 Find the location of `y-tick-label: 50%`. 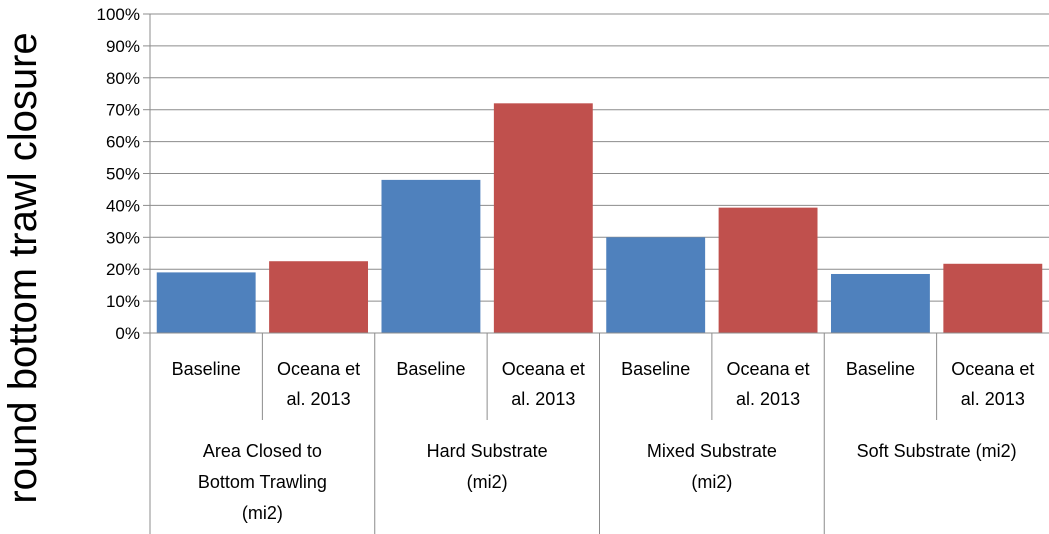

y-tick-label: 50% is located at coordinates (123, 174).